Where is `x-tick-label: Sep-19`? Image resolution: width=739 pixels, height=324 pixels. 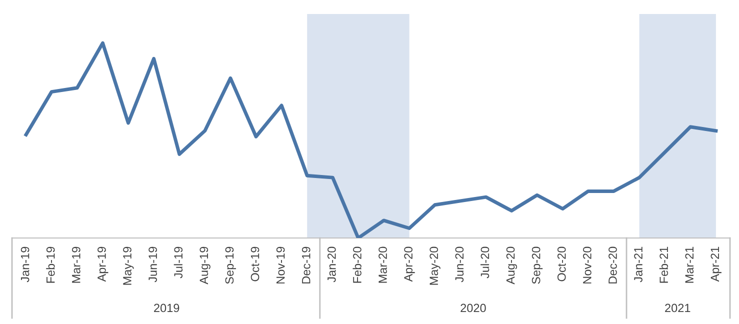 x-tick-label: Sep-19 is located at coordinates (230, 265).